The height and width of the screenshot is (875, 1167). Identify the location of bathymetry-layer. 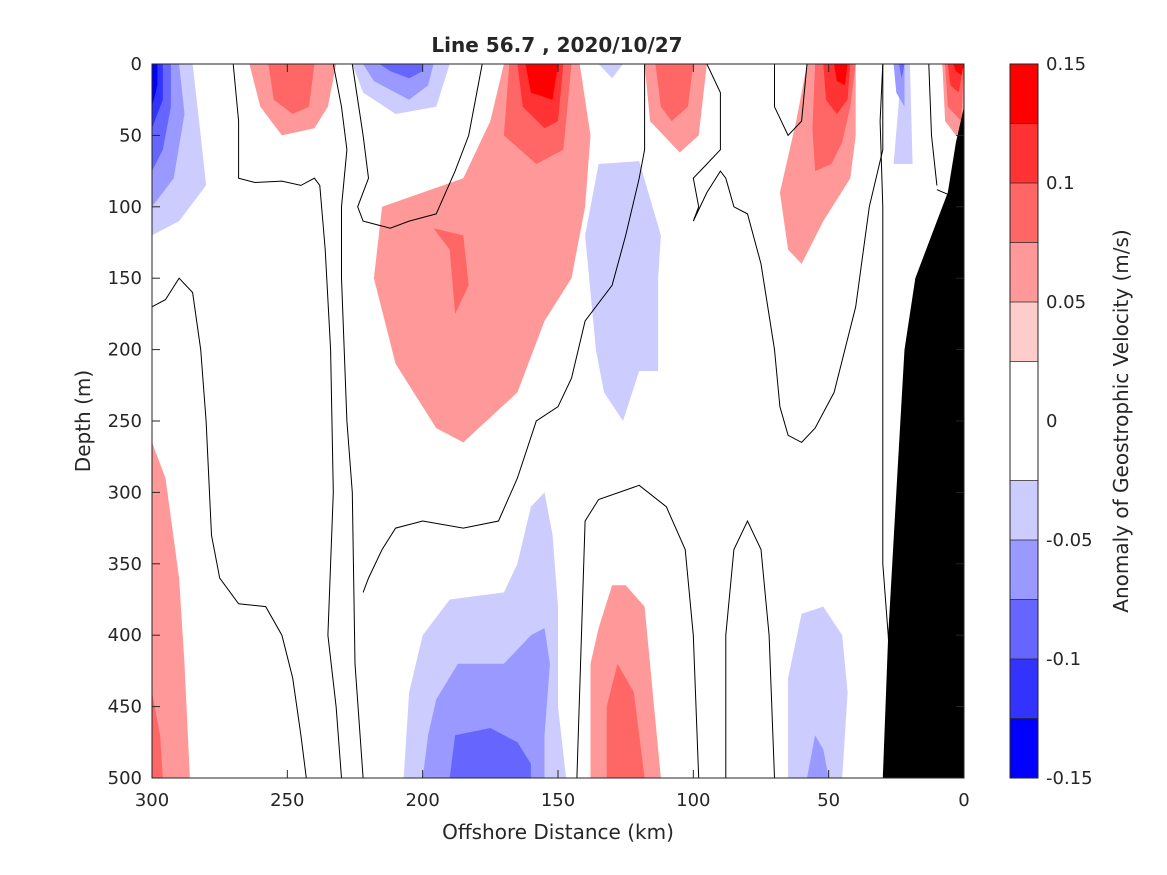
(923, 442).